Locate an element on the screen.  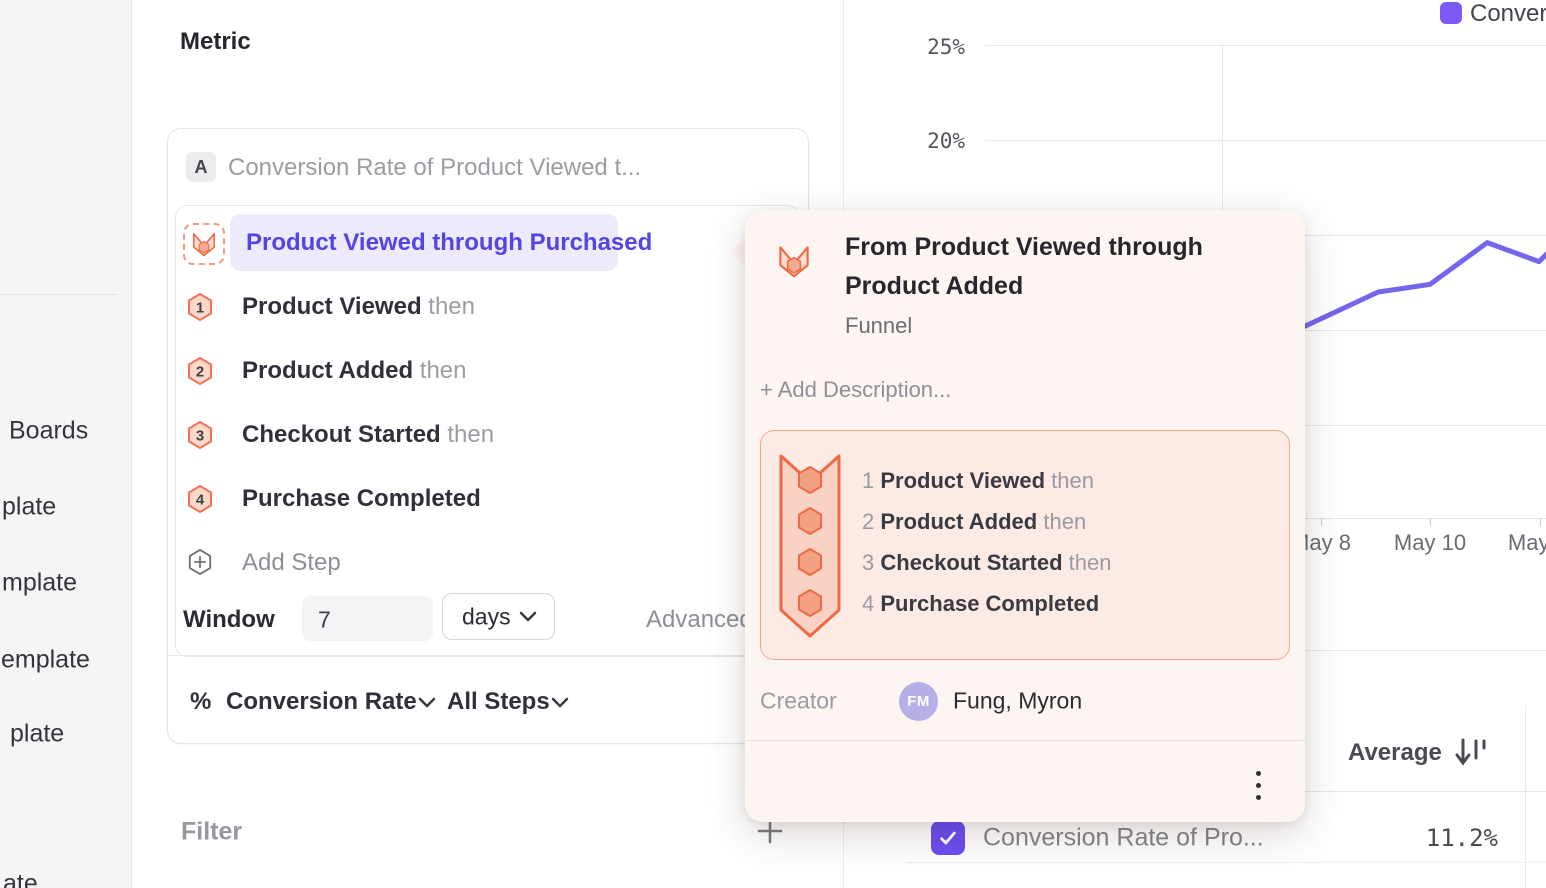
selected-funnel-row is located at coordinates (424, 242).